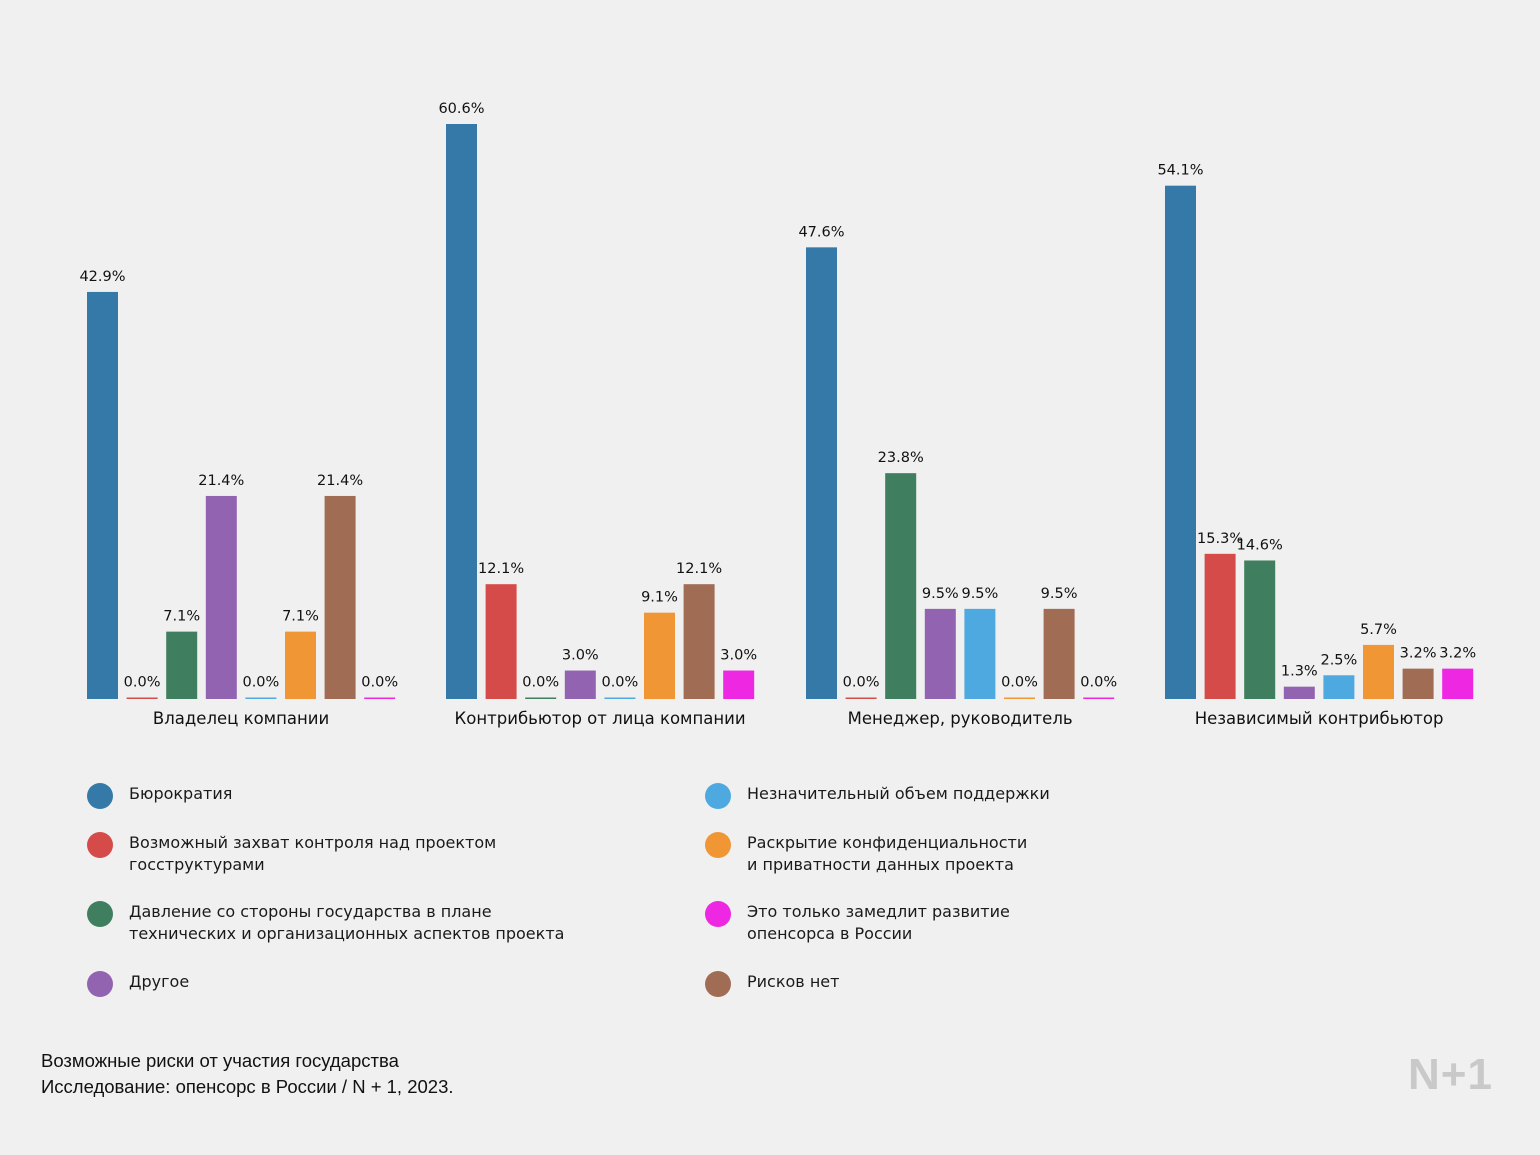  Describe the element at coordinates (1338, 660) in the screenshot. I see `data-label: 2.5%` at that location.